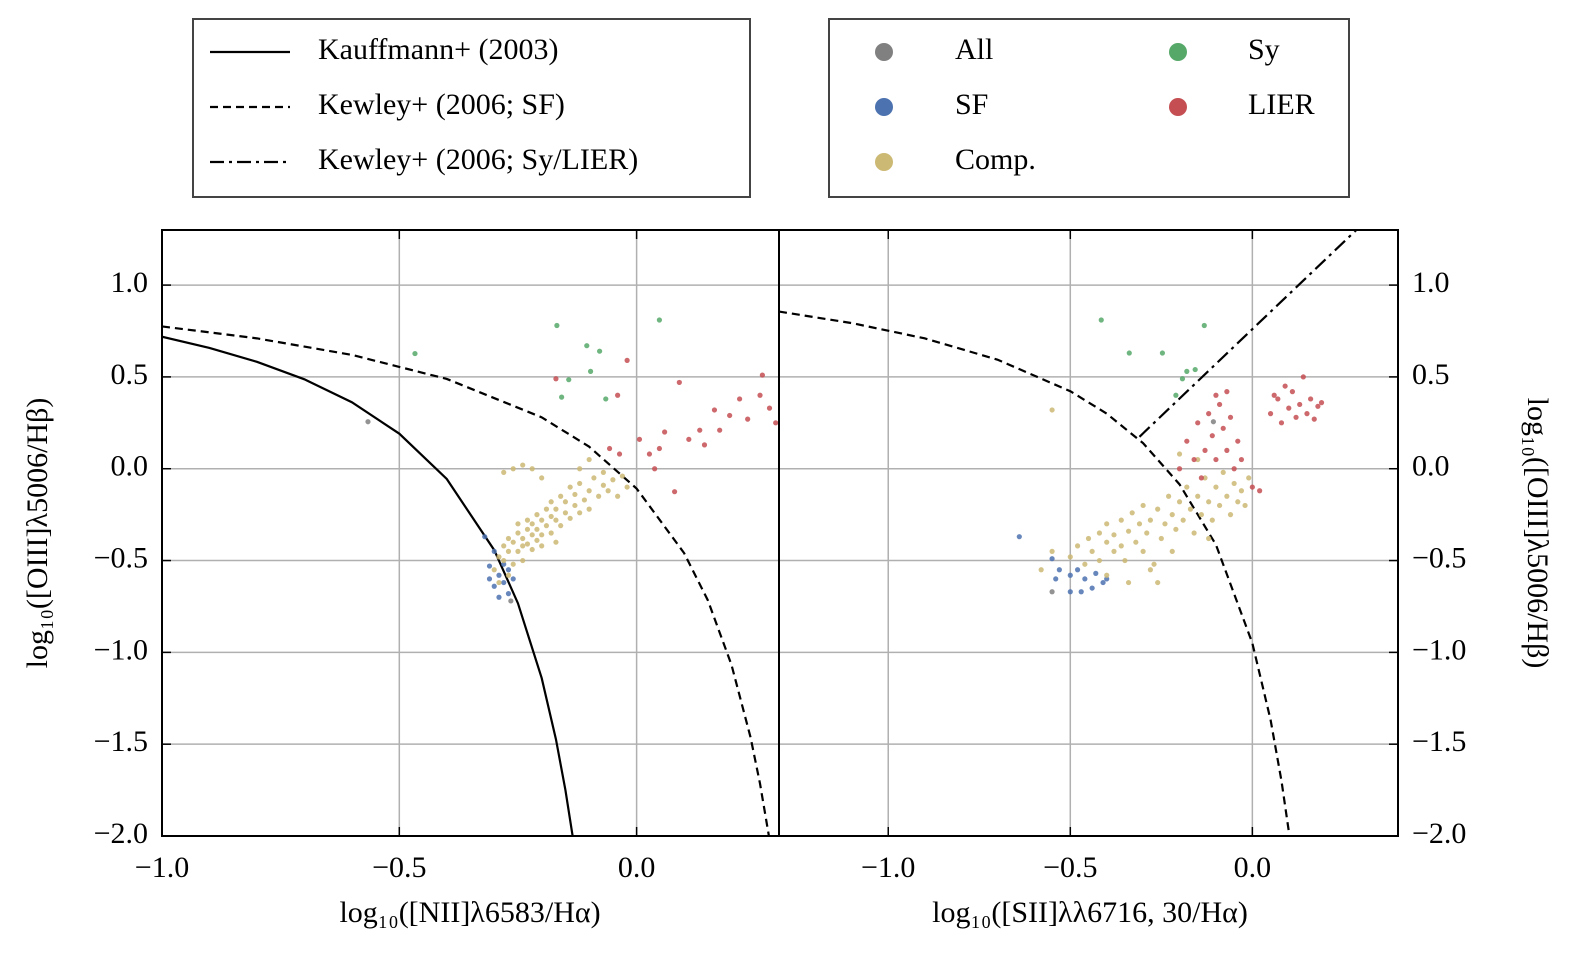  I want to click on curve, so click(1247, 334).